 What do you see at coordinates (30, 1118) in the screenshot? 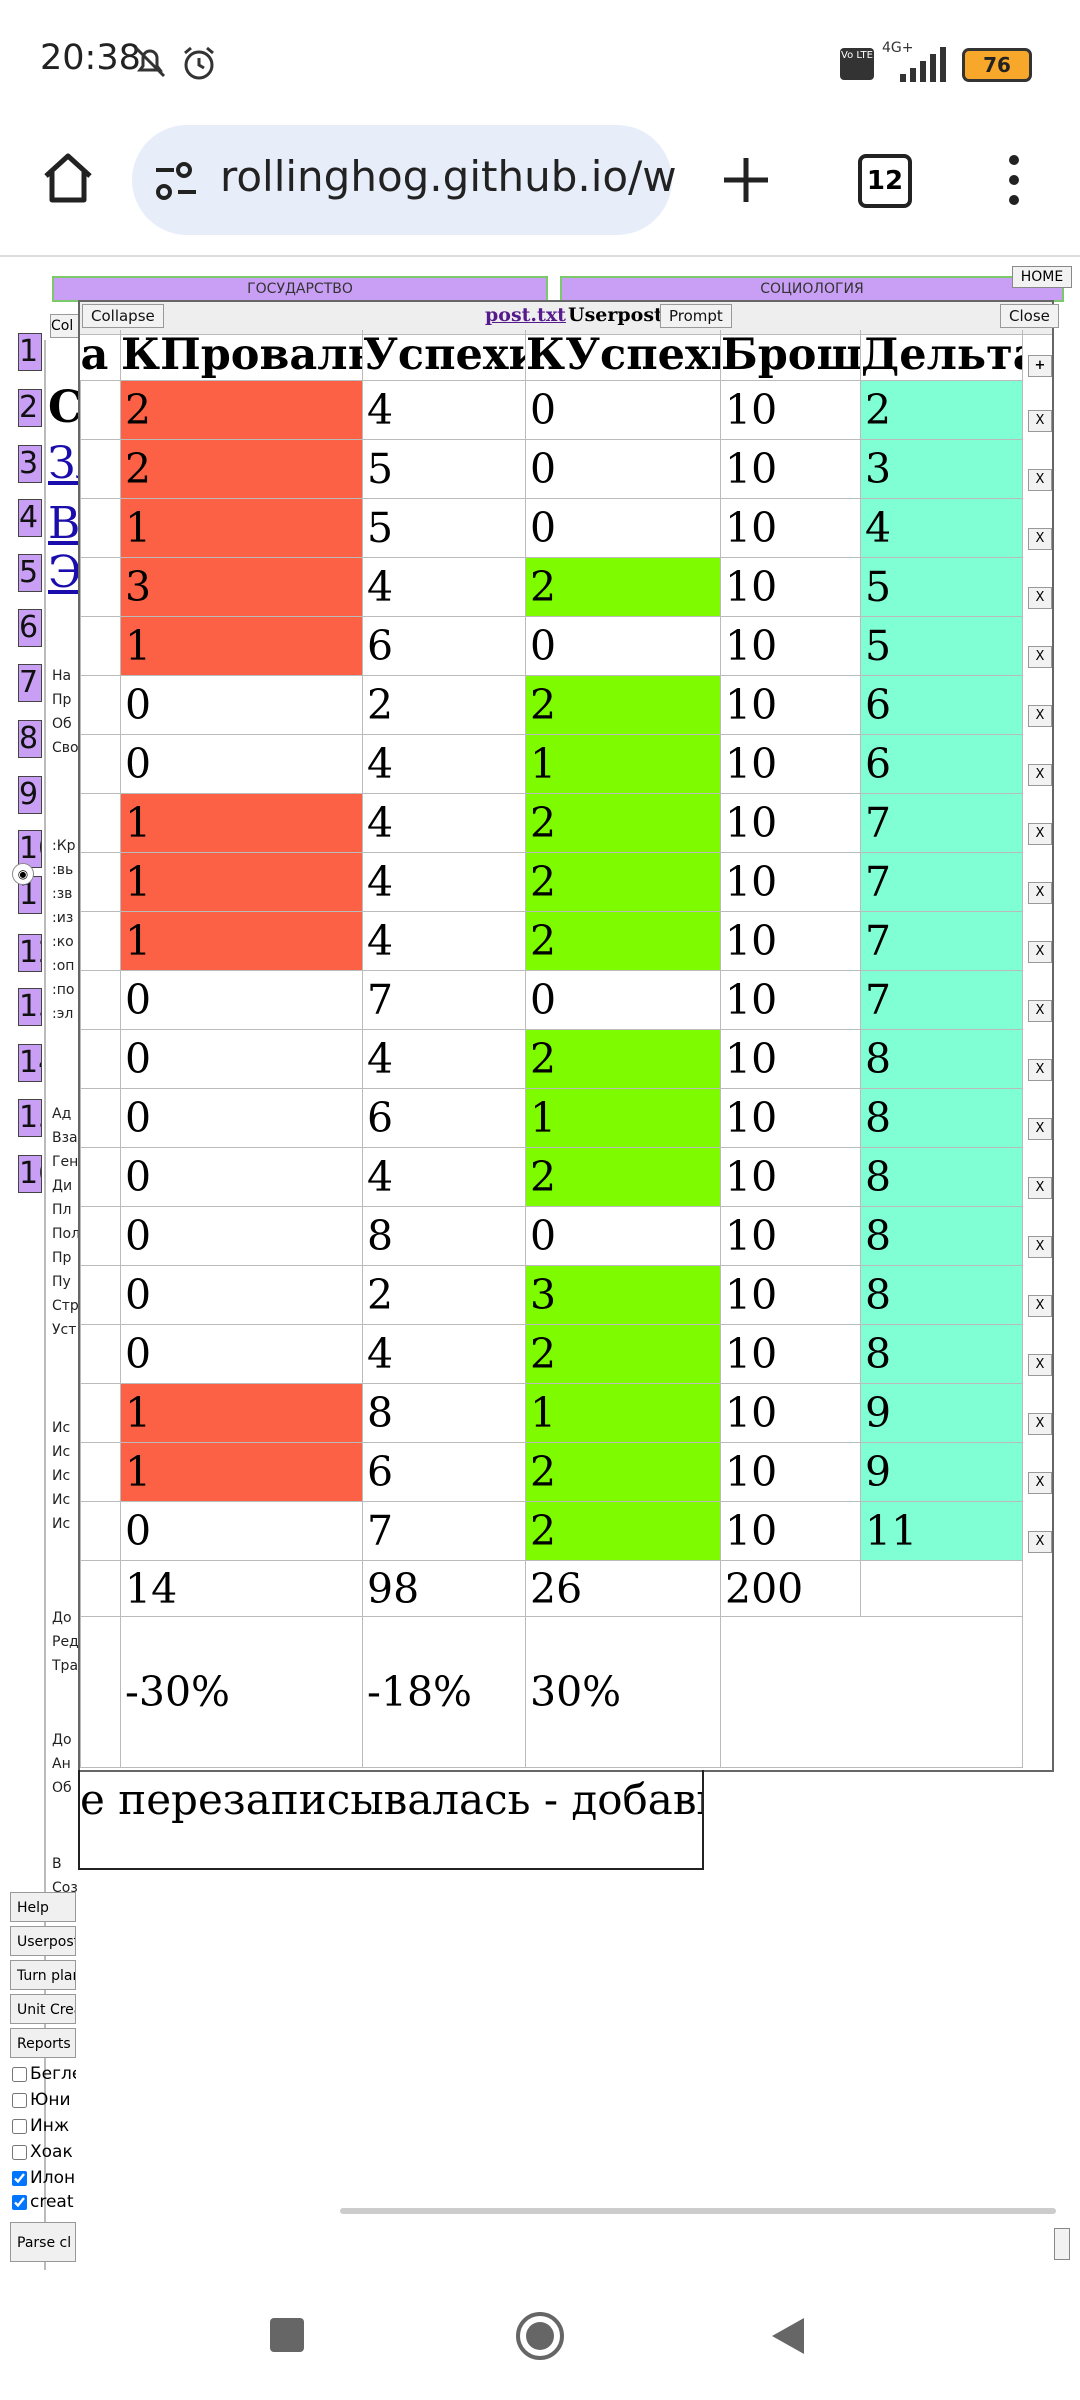
I see `row-number: 15` at bounding box center [30, 1118].